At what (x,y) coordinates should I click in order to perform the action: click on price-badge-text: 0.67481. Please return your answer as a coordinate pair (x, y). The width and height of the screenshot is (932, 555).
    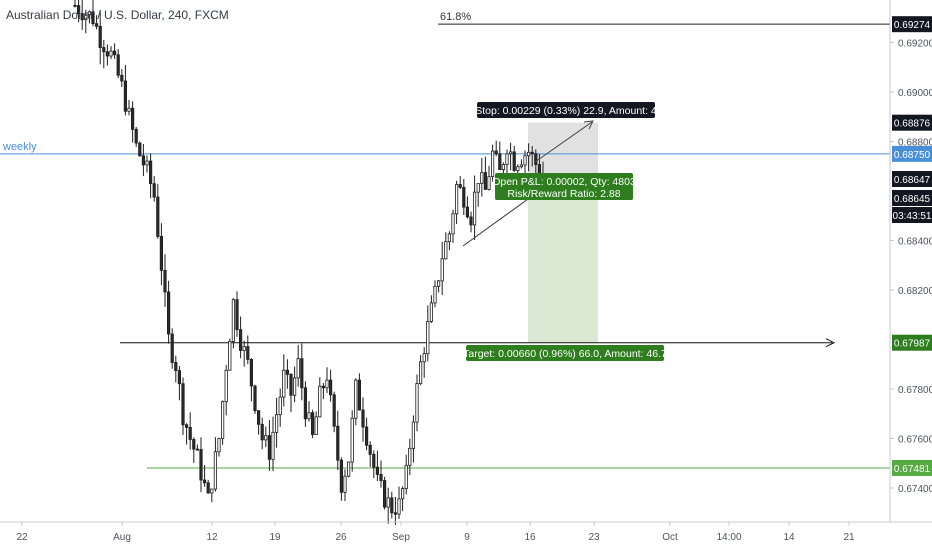
    Looking at the image, I should click on (912, 469).